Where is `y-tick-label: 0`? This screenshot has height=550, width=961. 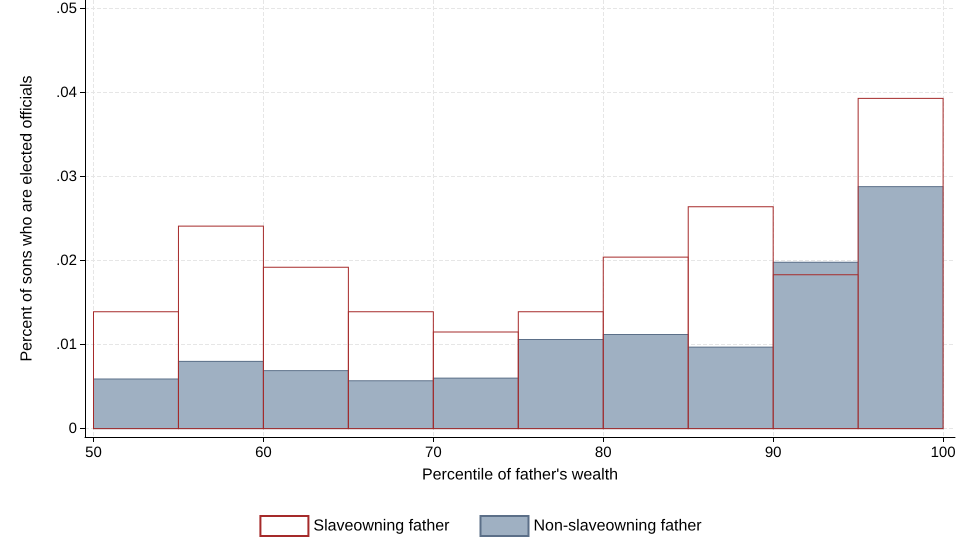
y-tick-label: 0 is located at coordinates (72, 429).